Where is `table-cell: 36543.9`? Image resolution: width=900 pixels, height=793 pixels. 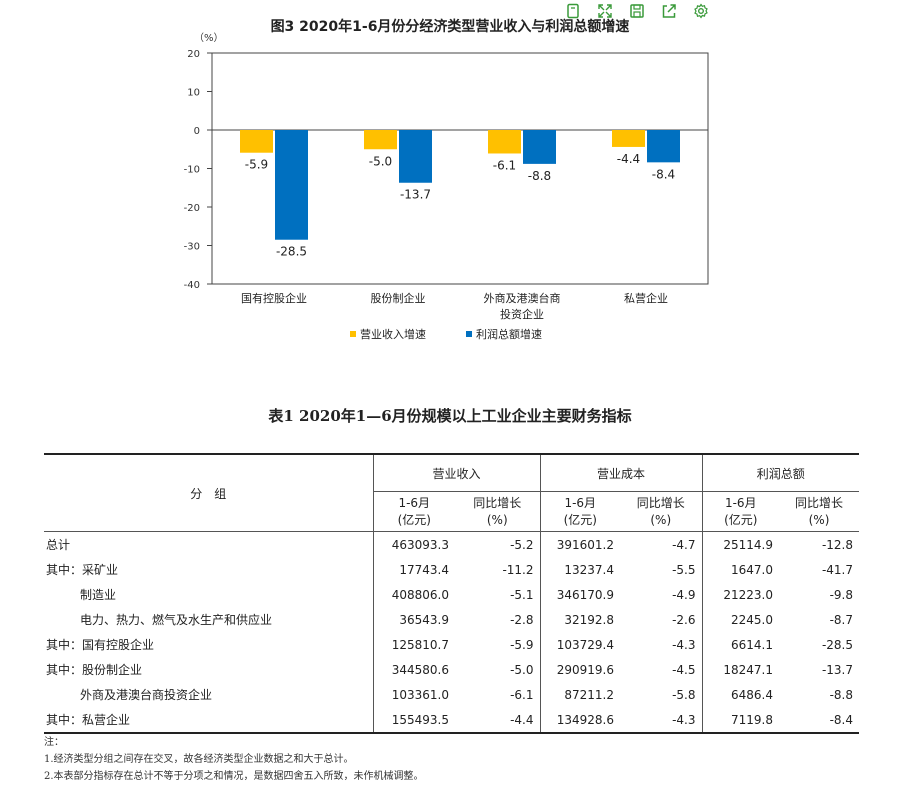
table-cell: 36543.9 is located at coordinates (413, 619).